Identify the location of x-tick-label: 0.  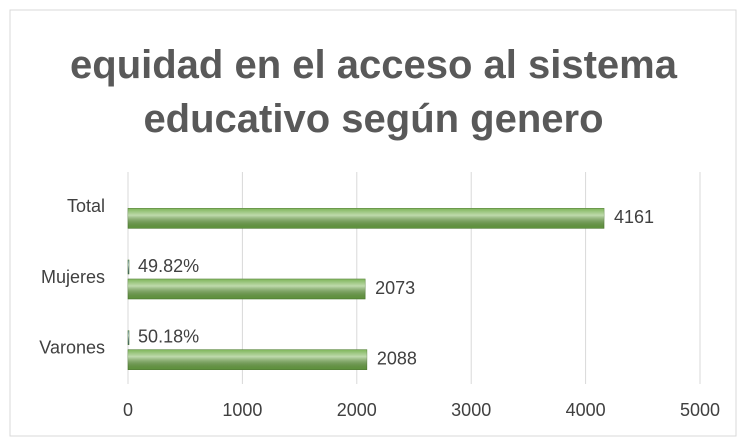
(128, 410).